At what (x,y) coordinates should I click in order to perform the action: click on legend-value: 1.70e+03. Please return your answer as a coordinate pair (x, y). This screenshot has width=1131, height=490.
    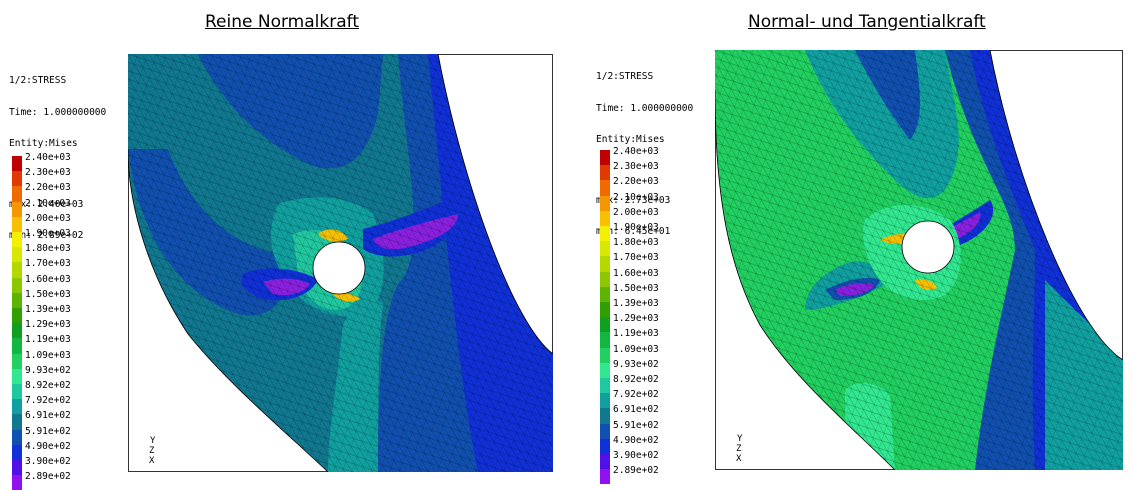
    Looking at the image, I should click on (636, 258).